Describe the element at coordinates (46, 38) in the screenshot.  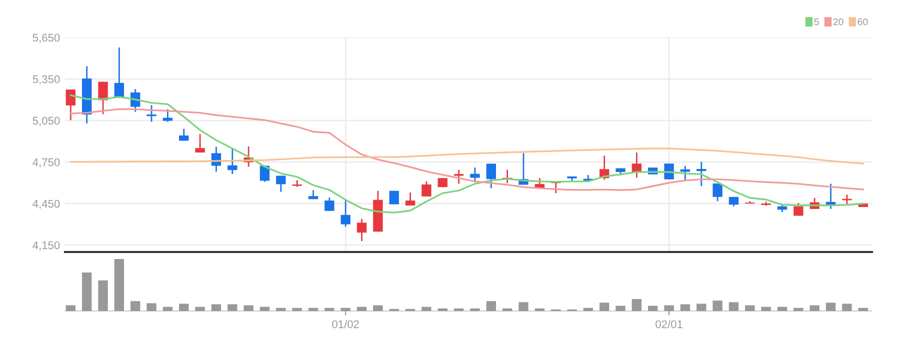
I see `y-tick-label: 5,650` at that location.